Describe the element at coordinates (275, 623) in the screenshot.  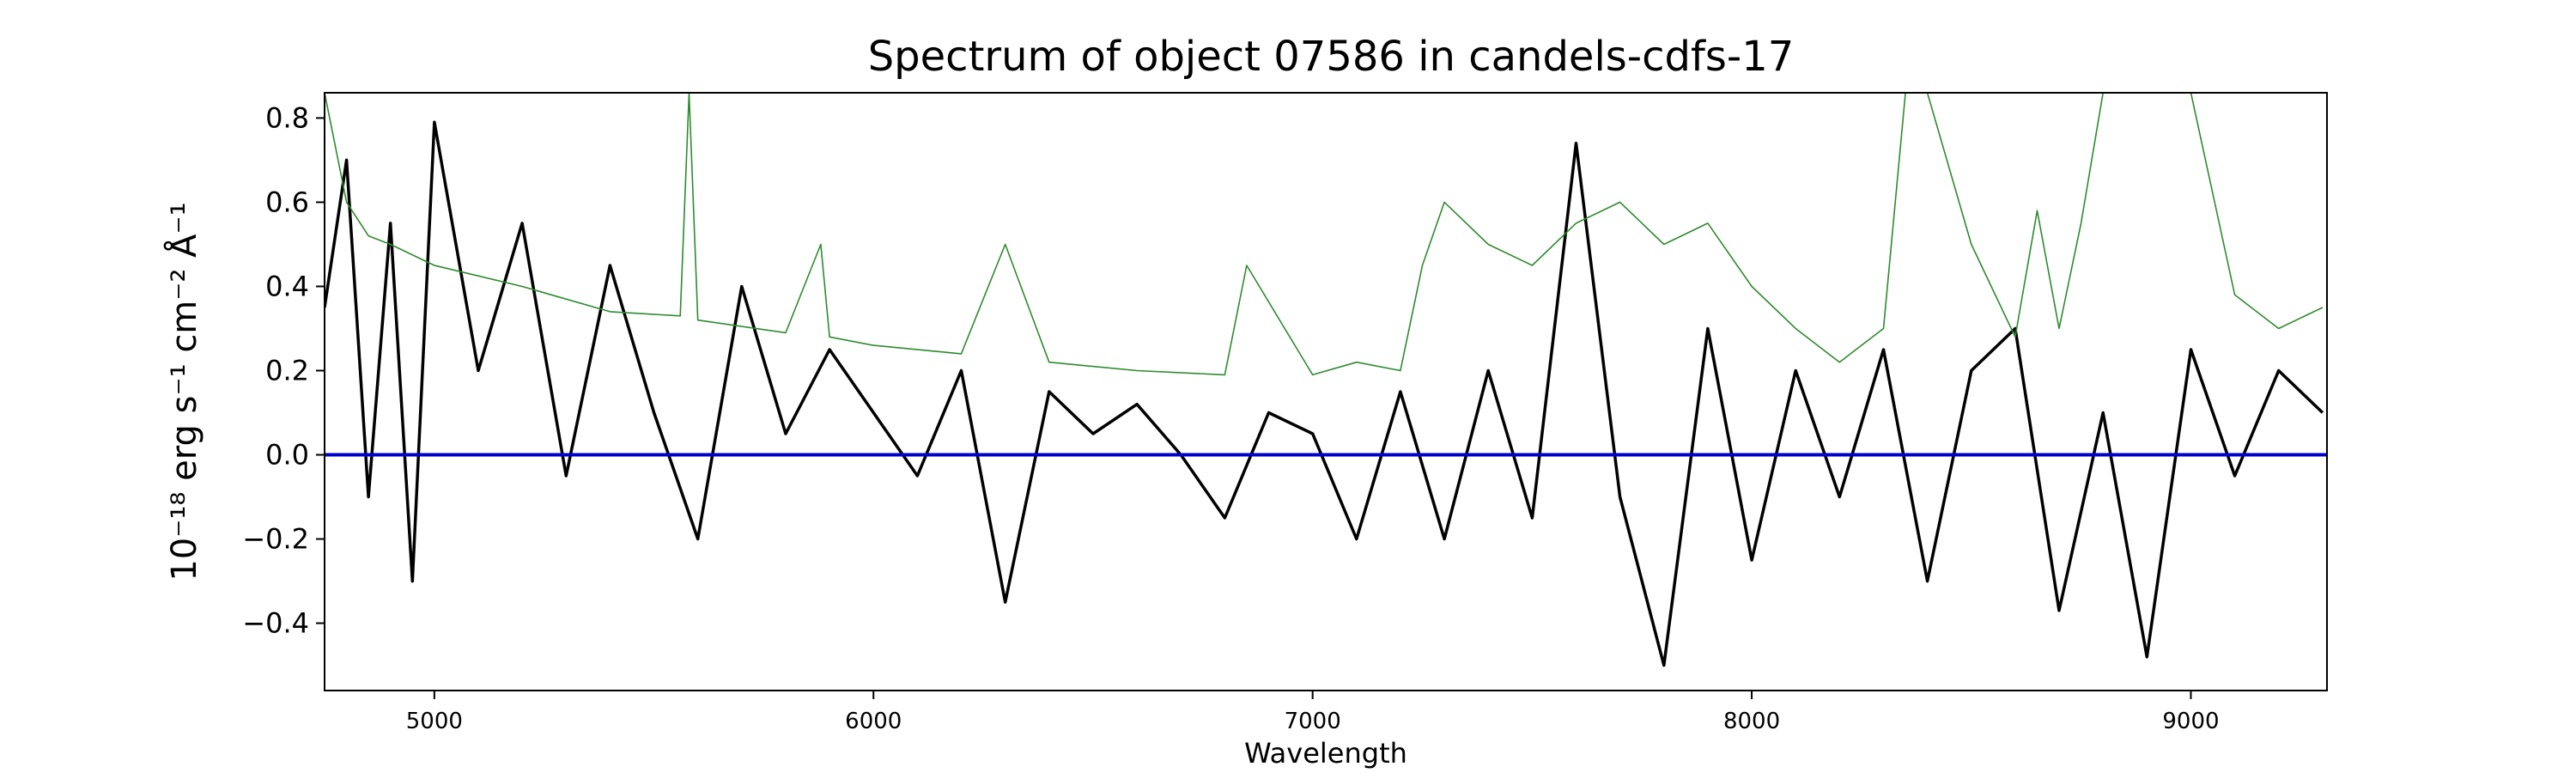
I see `y-tick-label: −0.4` at that location.